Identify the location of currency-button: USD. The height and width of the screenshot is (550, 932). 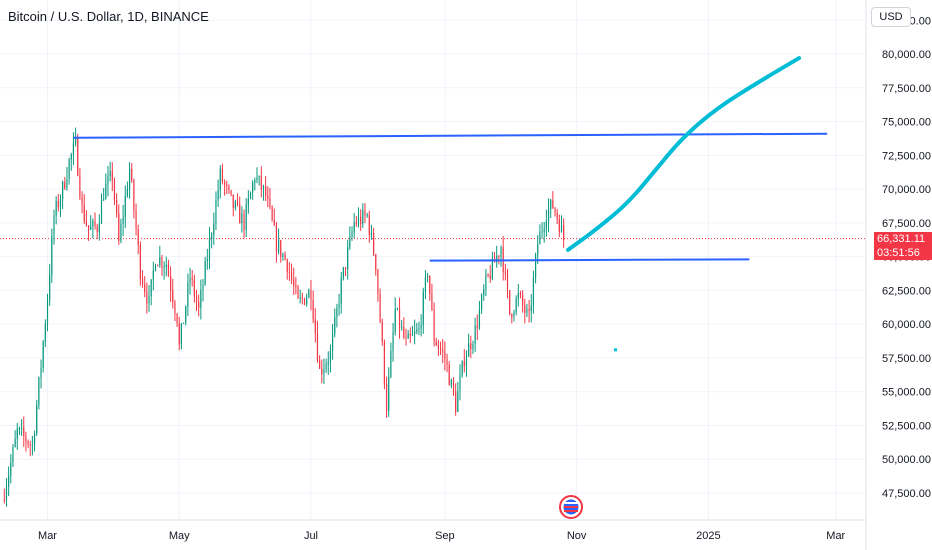
(891, 17).